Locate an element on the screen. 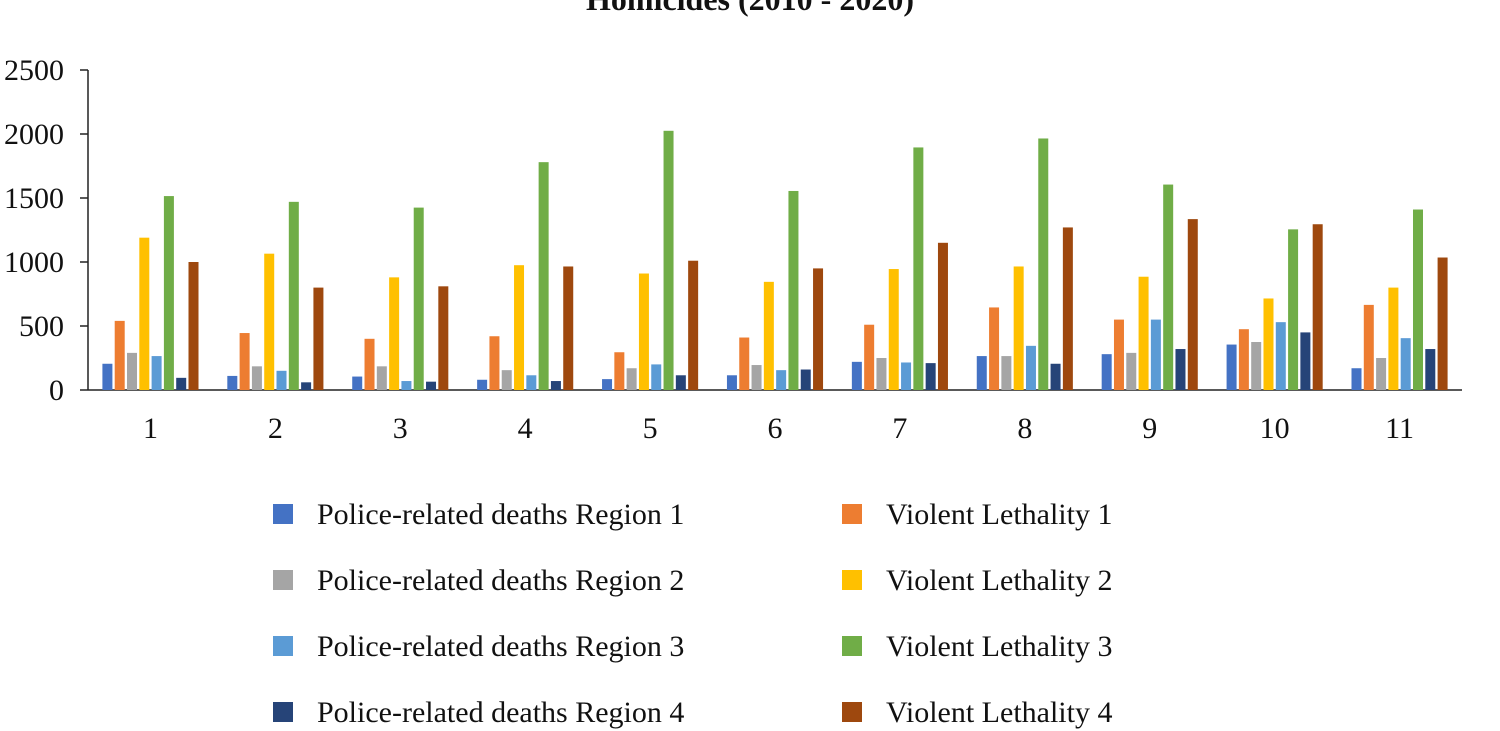 The height and width of the screenshot is (731, 1500). legend-item: Violent Lethality 4 is located at coordinates (977, 712).